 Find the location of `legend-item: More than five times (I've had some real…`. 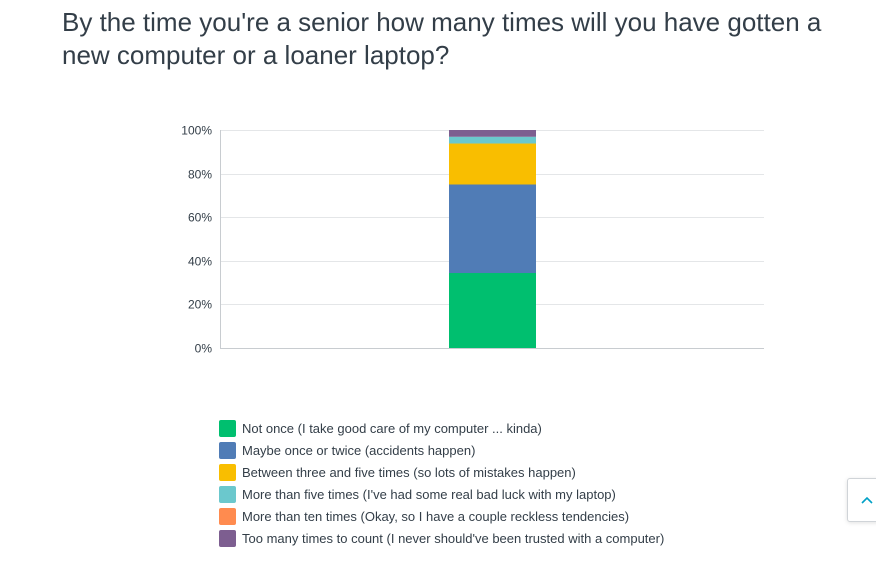

legend-item: More than five times (I've had some real… is located at coordinates (441, 494).